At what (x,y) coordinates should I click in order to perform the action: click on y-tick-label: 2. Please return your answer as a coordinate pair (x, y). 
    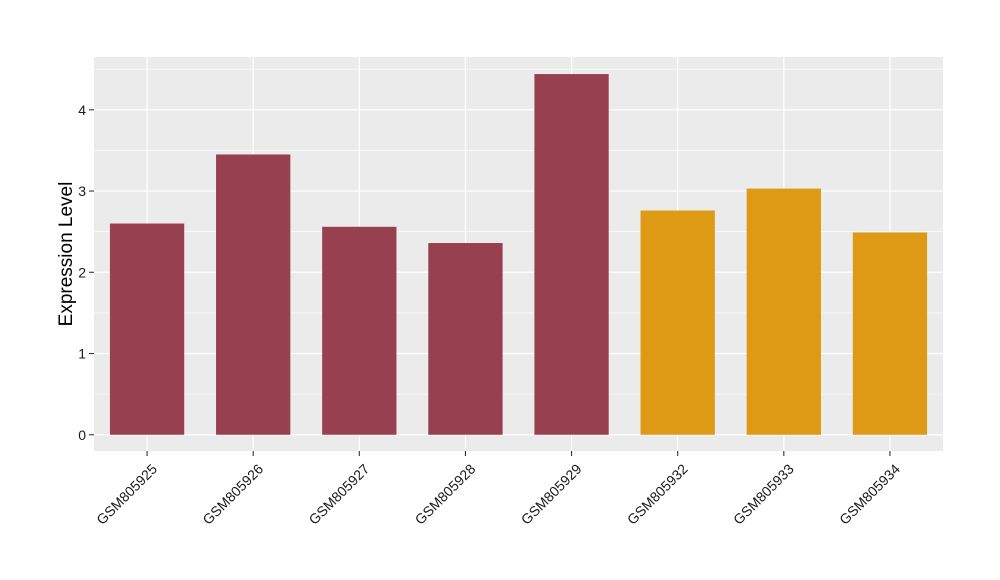
    Looking at the image, I should click on (82, 272).